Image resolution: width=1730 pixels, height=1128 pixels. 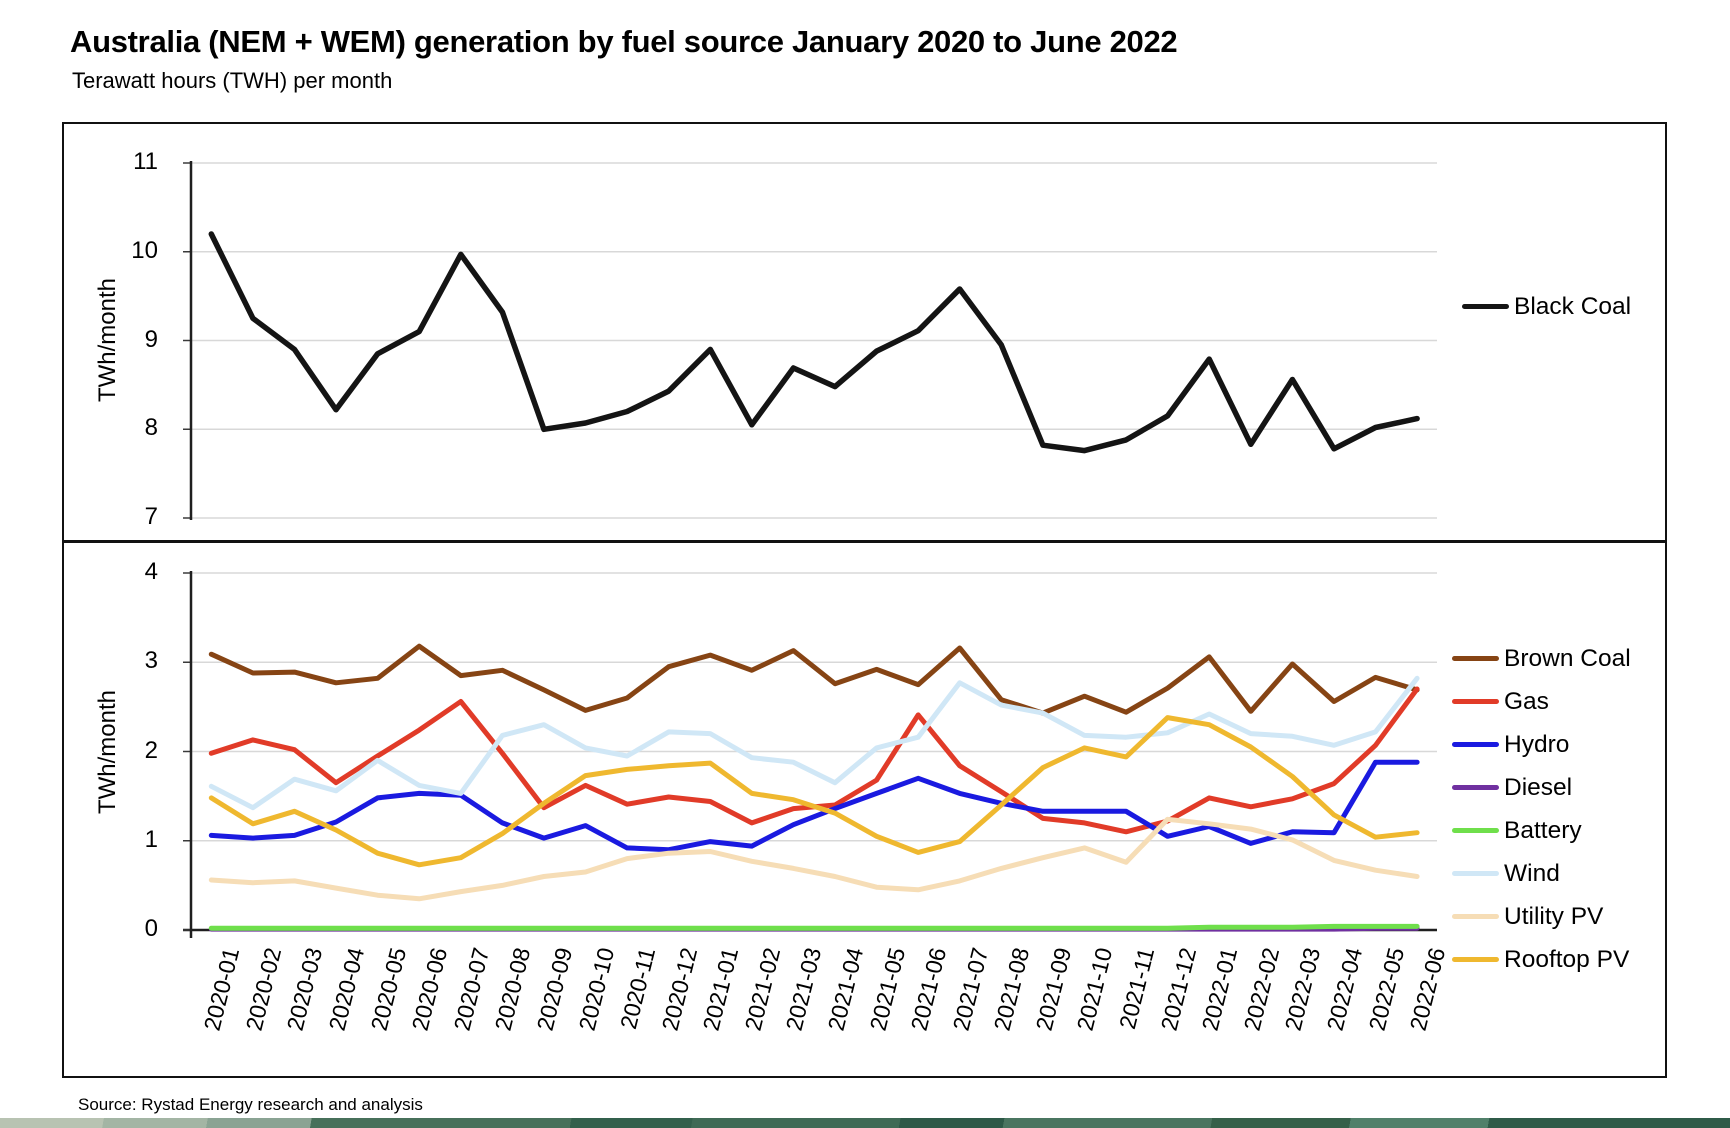 What do you see at coordinates (144, 250) in the screenshot?
I see `y-tick-label: 10` at bounding box center [144, 250].